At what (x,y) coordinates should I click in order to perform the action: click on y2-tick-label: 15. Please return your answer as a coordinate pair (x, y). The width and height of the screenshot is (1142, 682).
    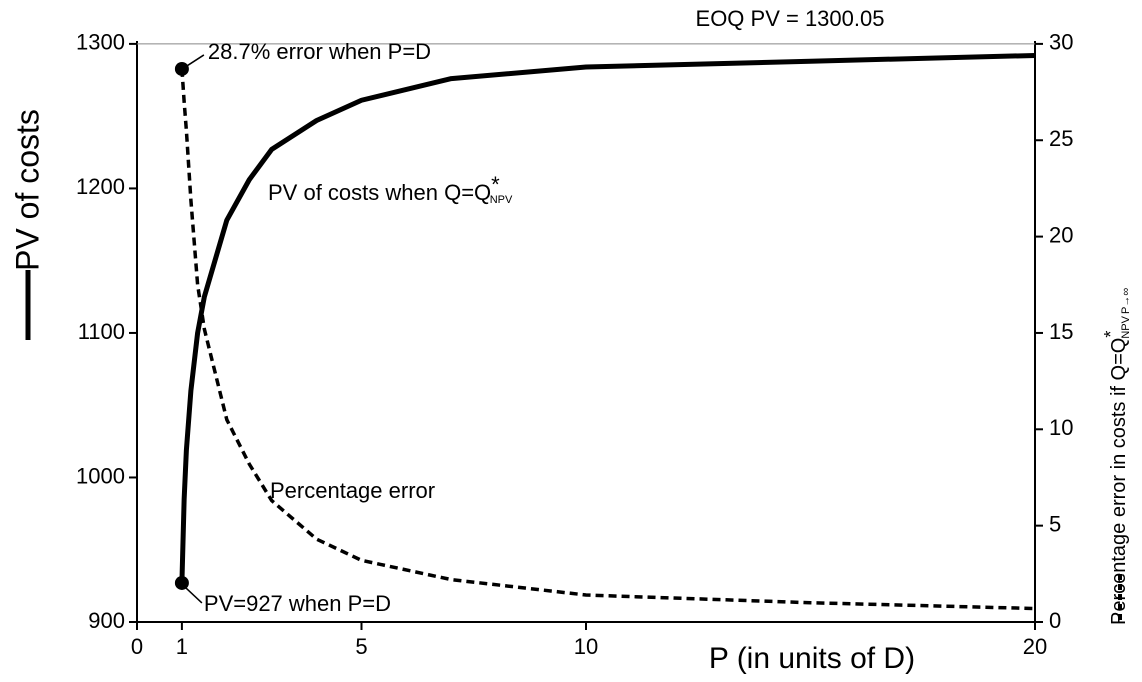
    Looking at the image, I should click on (1061, 331).